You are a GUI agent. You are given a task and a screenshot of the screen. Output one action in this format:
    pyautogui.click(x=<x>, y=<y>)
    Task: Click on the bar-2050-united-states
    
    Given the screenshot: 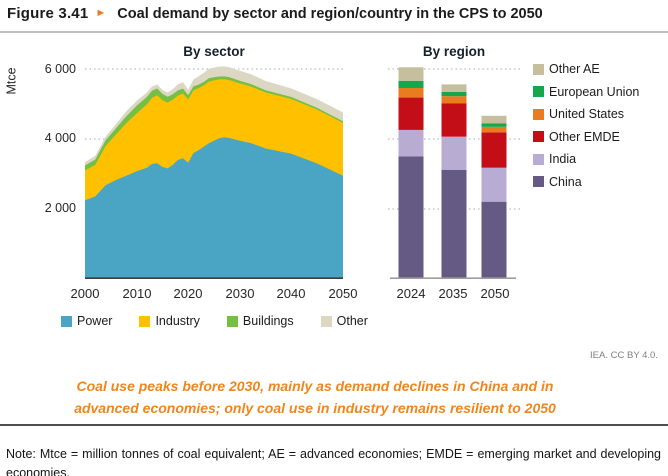 What is the action you would take?
    pyautogui.click(x=494, y=129)
    